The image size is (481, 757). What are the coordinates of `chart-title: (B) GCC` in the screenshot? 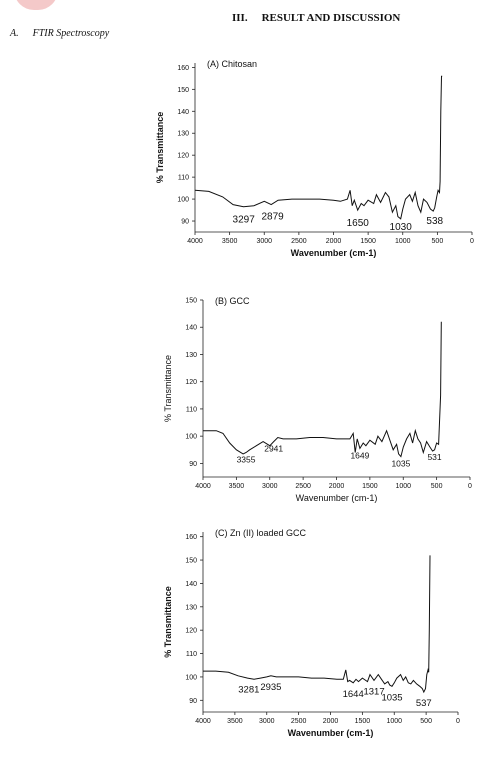 It's located at (232, 301).